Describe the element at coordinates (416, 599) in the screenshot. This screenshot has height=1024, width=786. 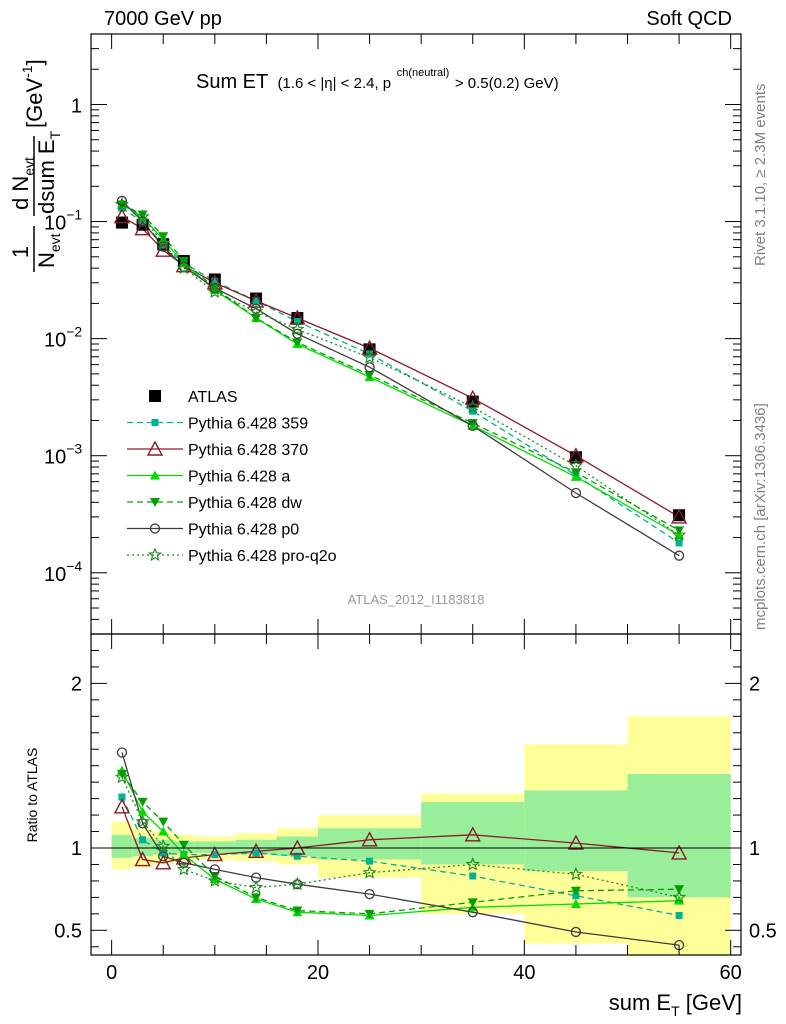
I see `analysis-watermark: ATLAS_2012_I1183818` at that location.